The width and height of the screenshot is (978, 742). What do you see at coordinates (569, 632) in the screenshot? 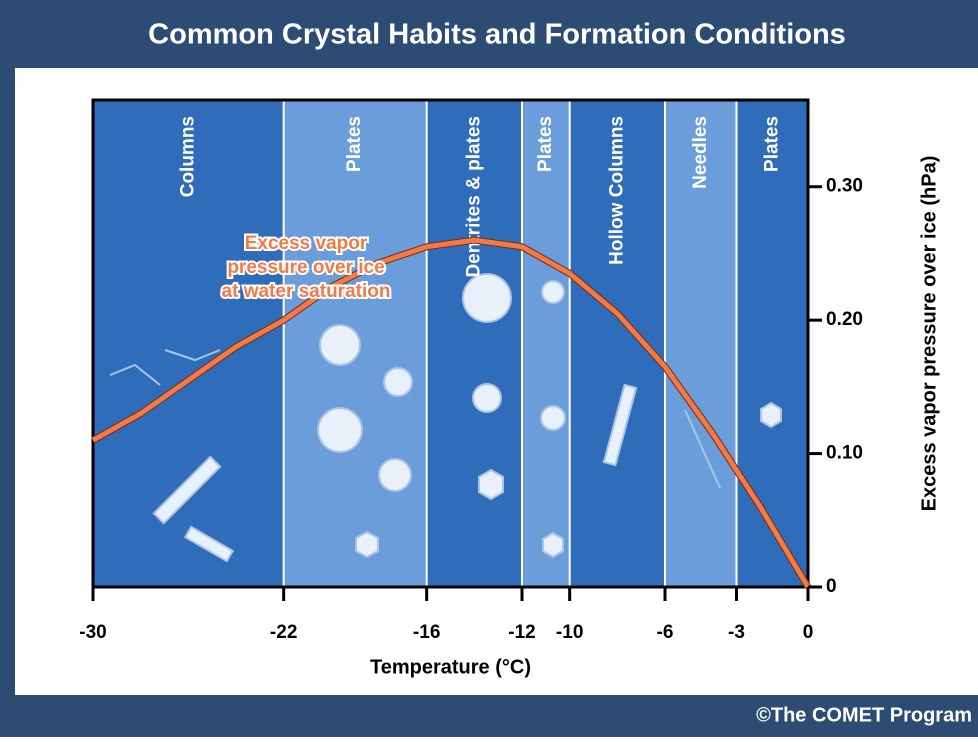
I see `x-tick-label: -10` at bounding box center [569, 632].